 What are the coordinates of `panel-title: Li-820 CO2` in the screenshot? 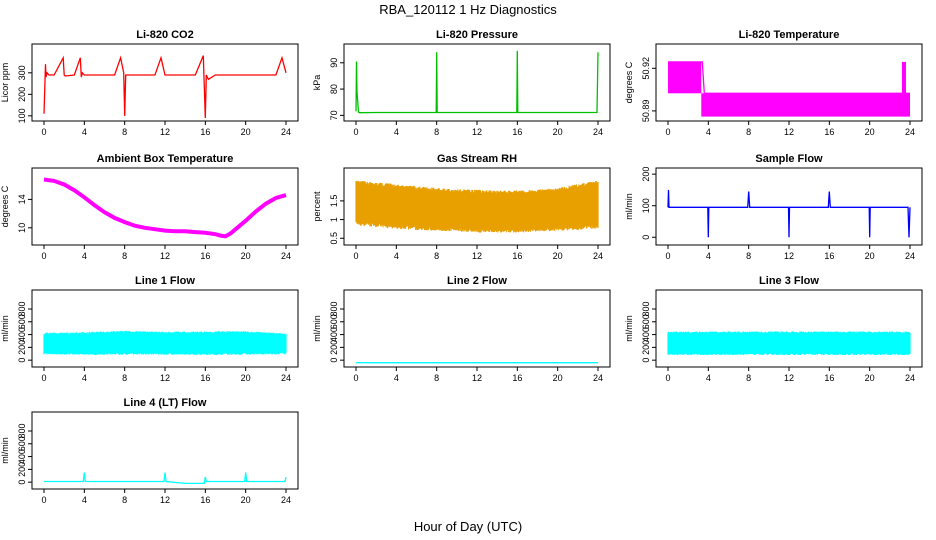 It's located at (164, 35).